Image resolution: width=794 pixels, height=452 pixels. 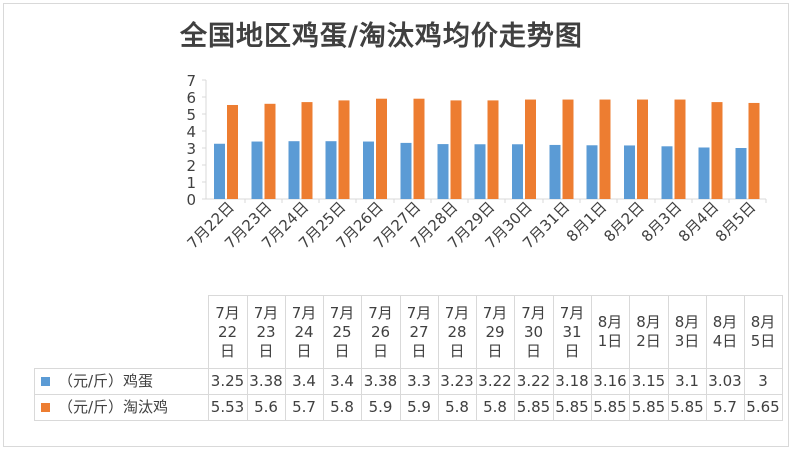 I want to click on table-header-cell: 8月 2日, so click(x=648, y=332).